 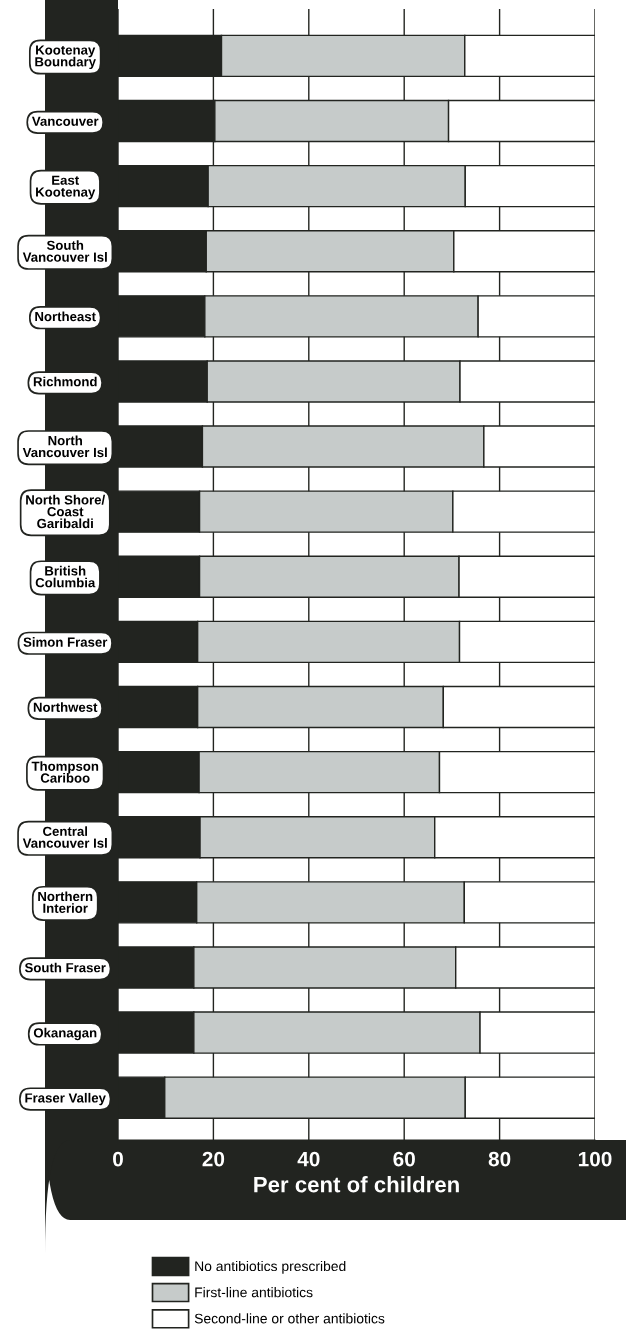 I want to click on y-tick-label: North Shore/ Coast Garibaldi, so click(x=66, y=511).